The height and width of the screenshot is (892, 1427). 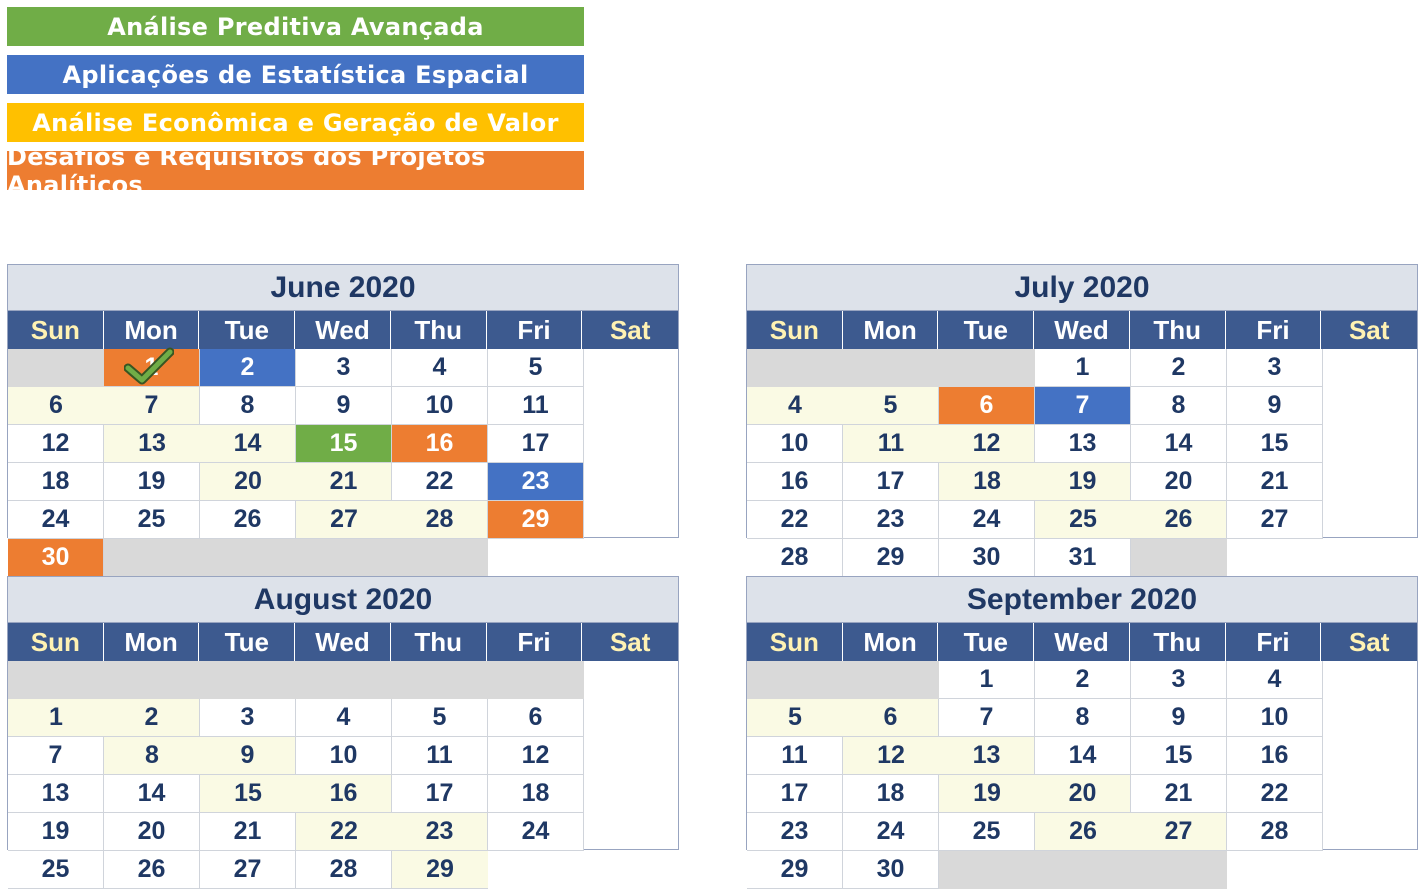 I want to click on day-cell-23: 23, so click(x=536, y=482).